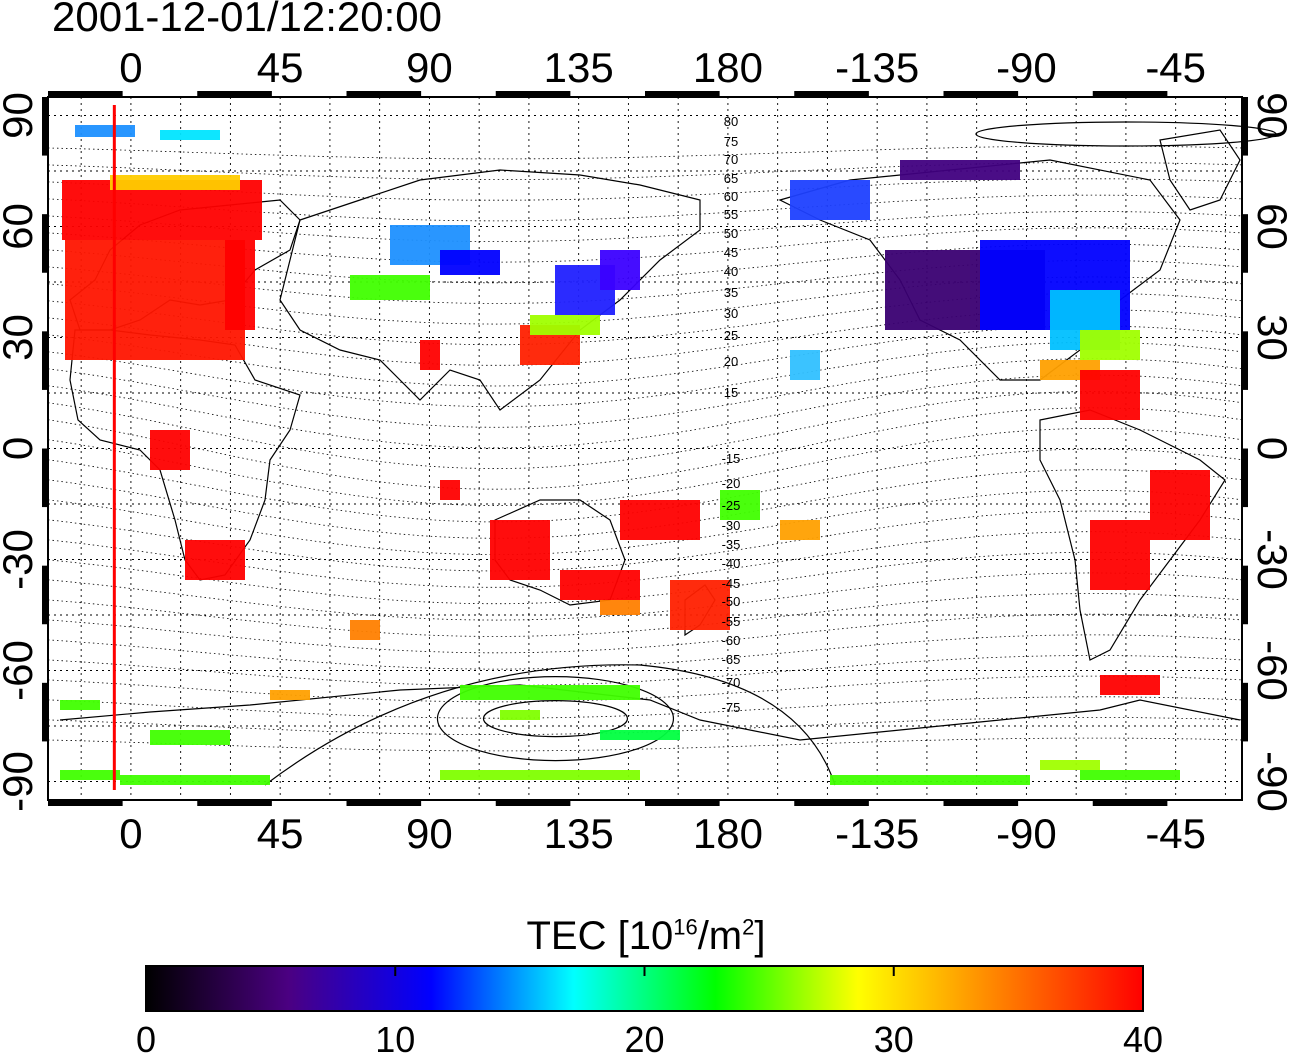 The image size is (1292, 1057). I want to click on top-lon-label: 180, so click(728, 67).